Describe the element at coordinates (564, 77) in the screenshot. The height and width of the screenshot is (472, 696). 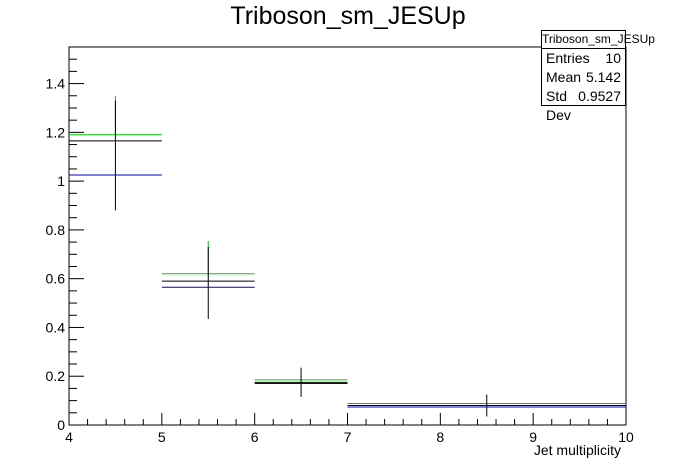
I see `stats-mean-label: Mean` at that location.